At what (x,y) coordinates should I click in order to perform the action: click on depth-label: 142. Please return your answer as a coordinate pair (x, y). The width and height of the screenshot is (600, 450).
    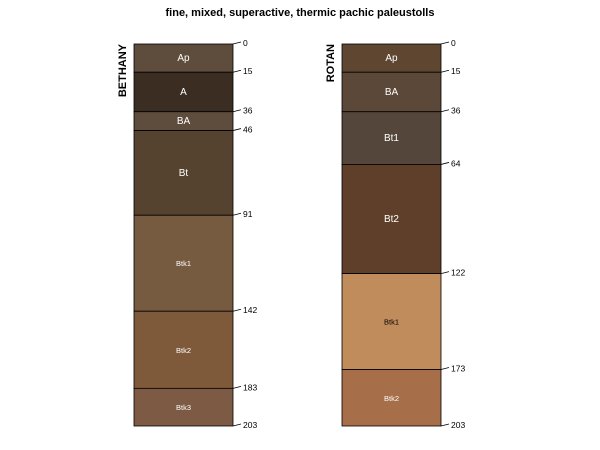
    Looking at the image, I should click on (250, 310).